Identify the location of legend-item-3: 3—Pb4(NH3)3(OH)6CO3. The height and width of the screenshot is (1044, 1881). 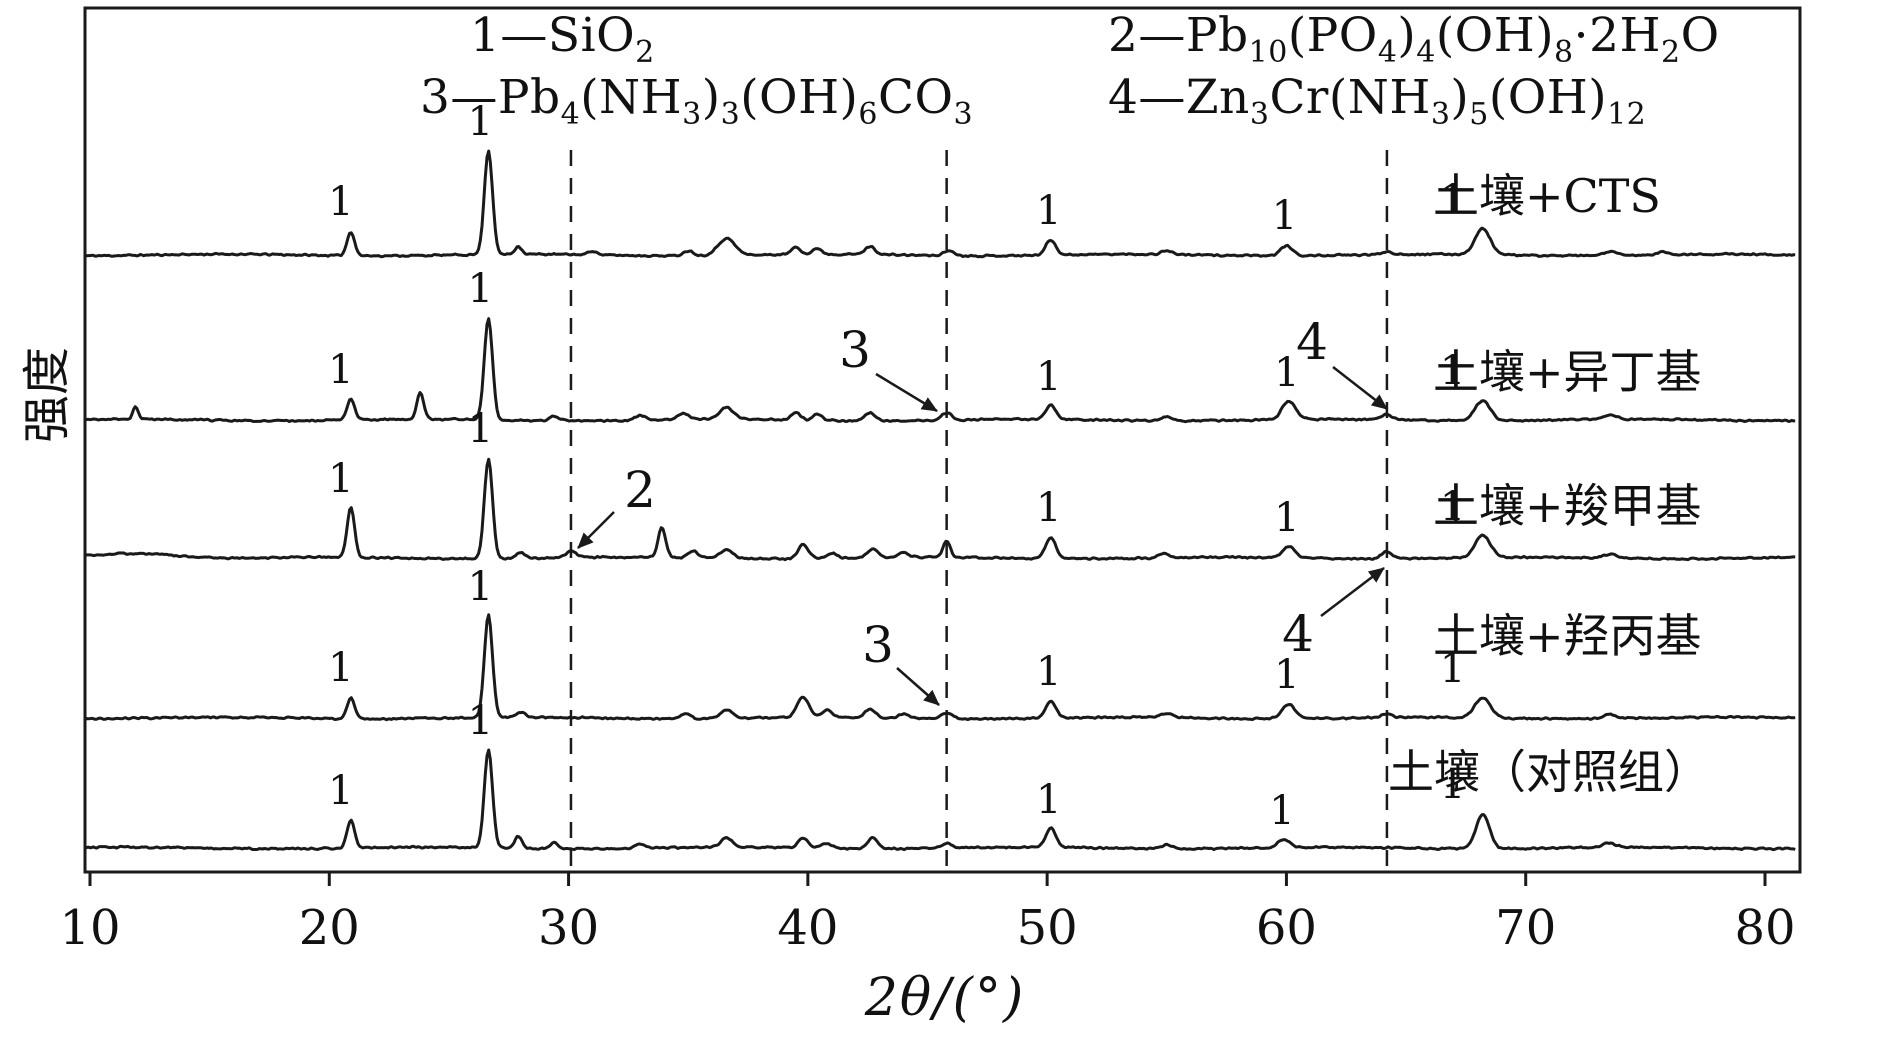
(697, 101).